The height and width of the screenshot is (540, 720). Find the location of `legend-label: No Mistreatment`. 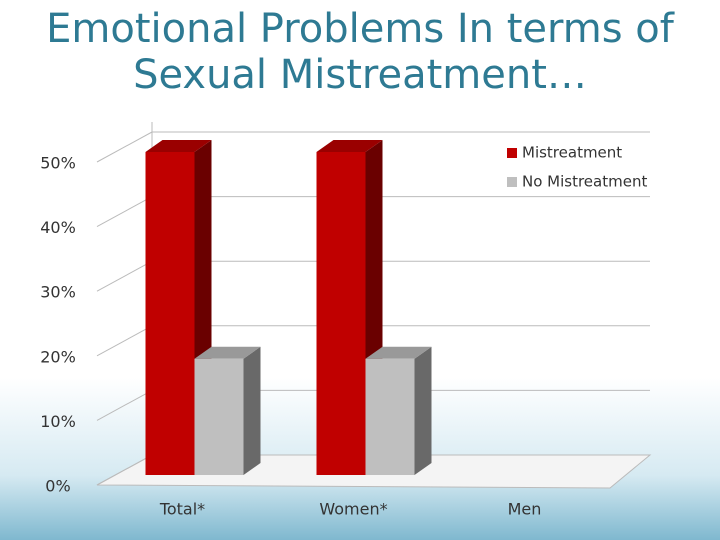

legend-label: No Mistreatment is located at coordinates (584, 182).